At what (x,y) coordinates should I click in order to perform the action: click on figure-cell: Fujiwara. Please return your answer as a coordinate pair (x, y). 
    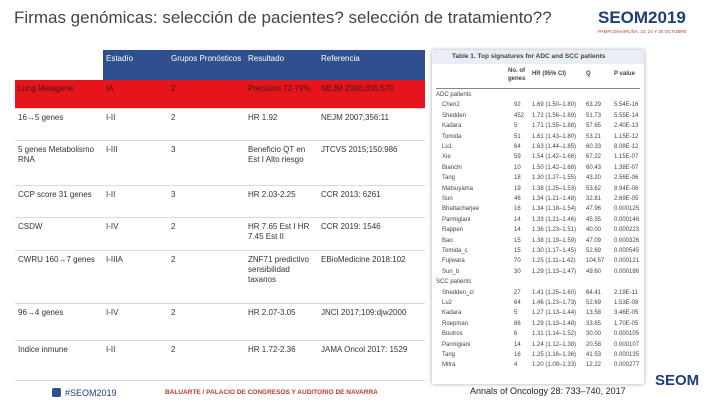
    Looking at the image, I should click on (453, 261).